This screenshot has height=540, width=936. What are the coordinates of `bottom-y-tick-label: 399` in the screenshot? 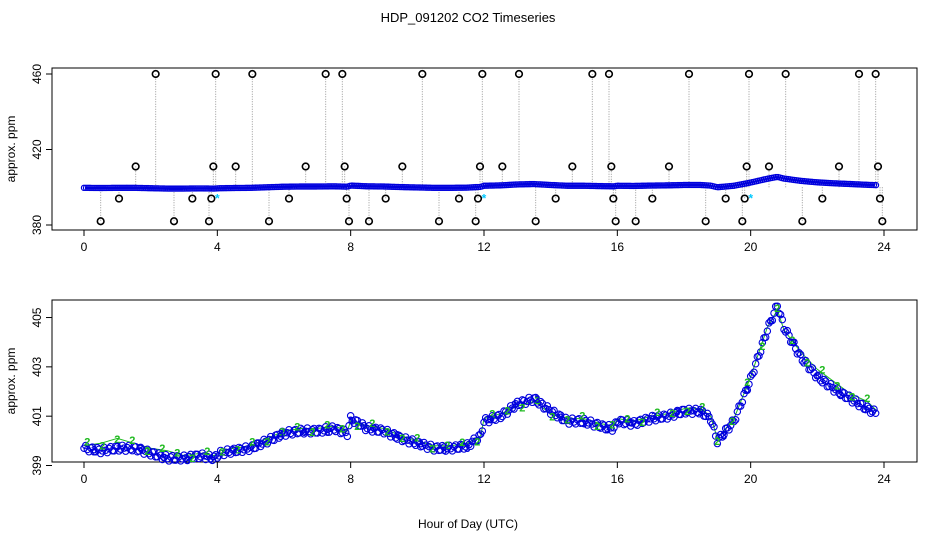 It's located at (37, 465).